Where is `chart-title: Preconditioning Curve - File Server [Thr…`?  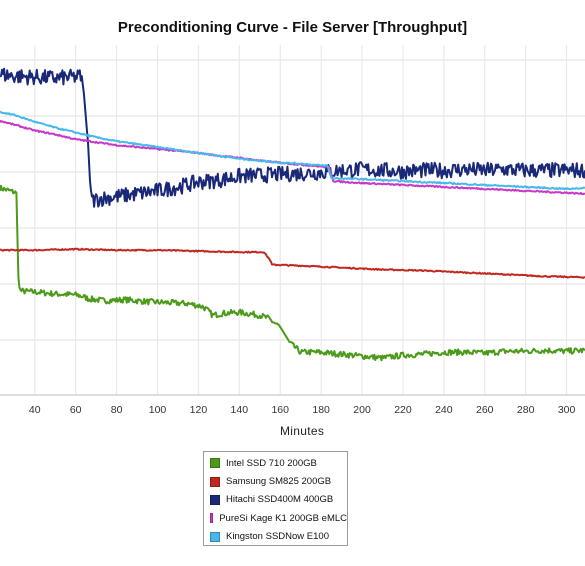
chart-title: Preconditioning Curve - File Server [Thr… is located at coordinates (292, 27).